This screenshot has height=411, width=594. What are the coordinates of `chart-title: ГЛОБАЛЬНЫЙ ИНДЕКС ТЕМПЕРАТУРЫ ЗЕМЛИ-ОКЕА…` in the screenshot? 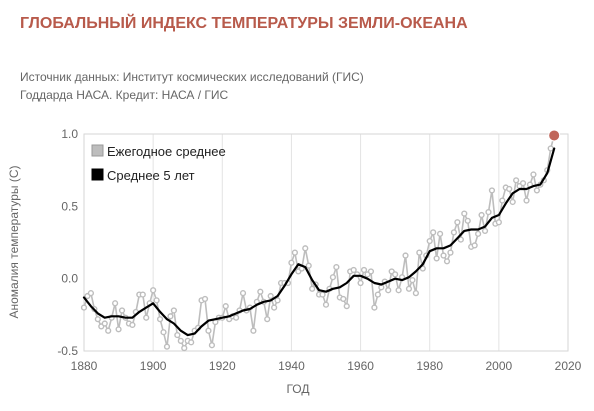 It's located at (244, 23).